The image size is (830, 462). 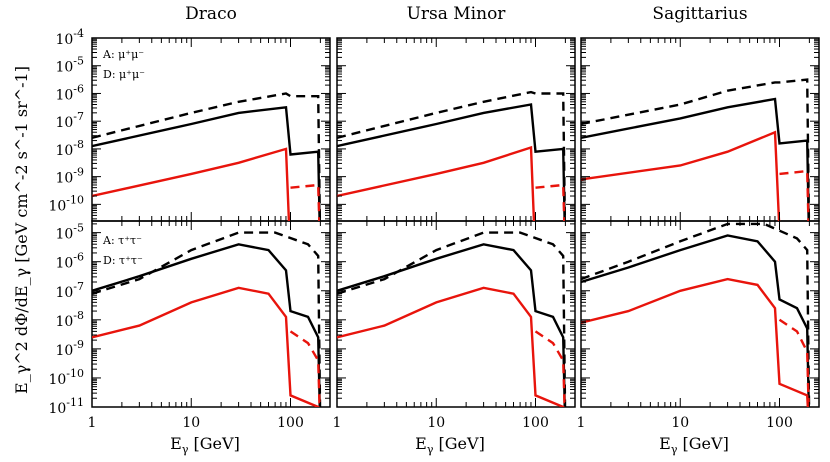 I want to click on y-axis-label: E_γ^2 dΦ/dE_γ [GeV cm^-2 s^-1 sr^-1], so click(x=21, y=230).